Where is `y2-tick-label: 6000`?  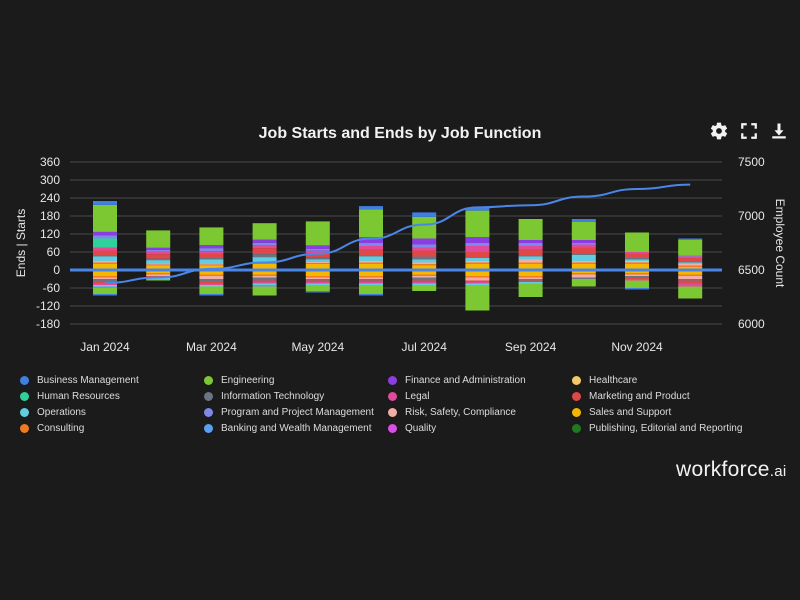 y2-tick-label: 6000 is located at coordinates (751, 324).